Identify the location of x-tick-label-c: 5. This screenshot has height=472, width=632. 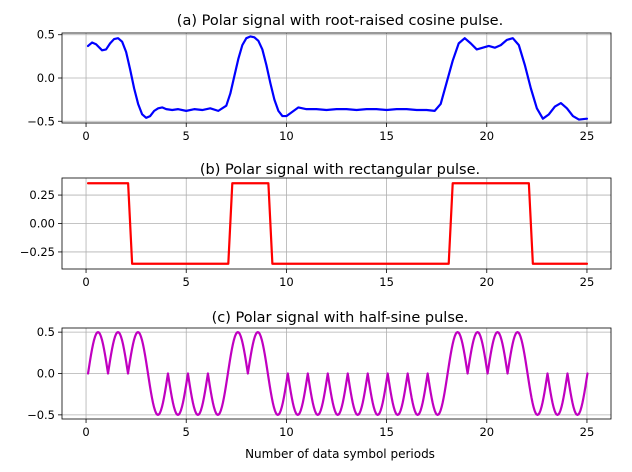
(186, 432).